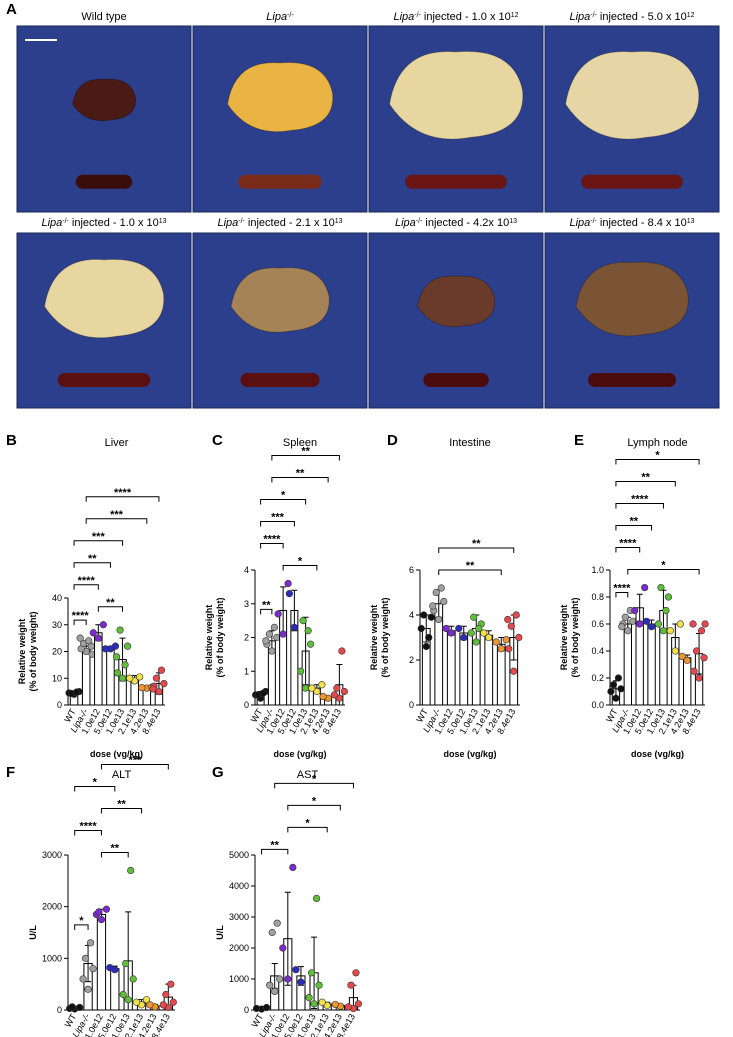 The image size is (733, 1037). I want to click on y-tick-label: 1000, so click(239, 979).